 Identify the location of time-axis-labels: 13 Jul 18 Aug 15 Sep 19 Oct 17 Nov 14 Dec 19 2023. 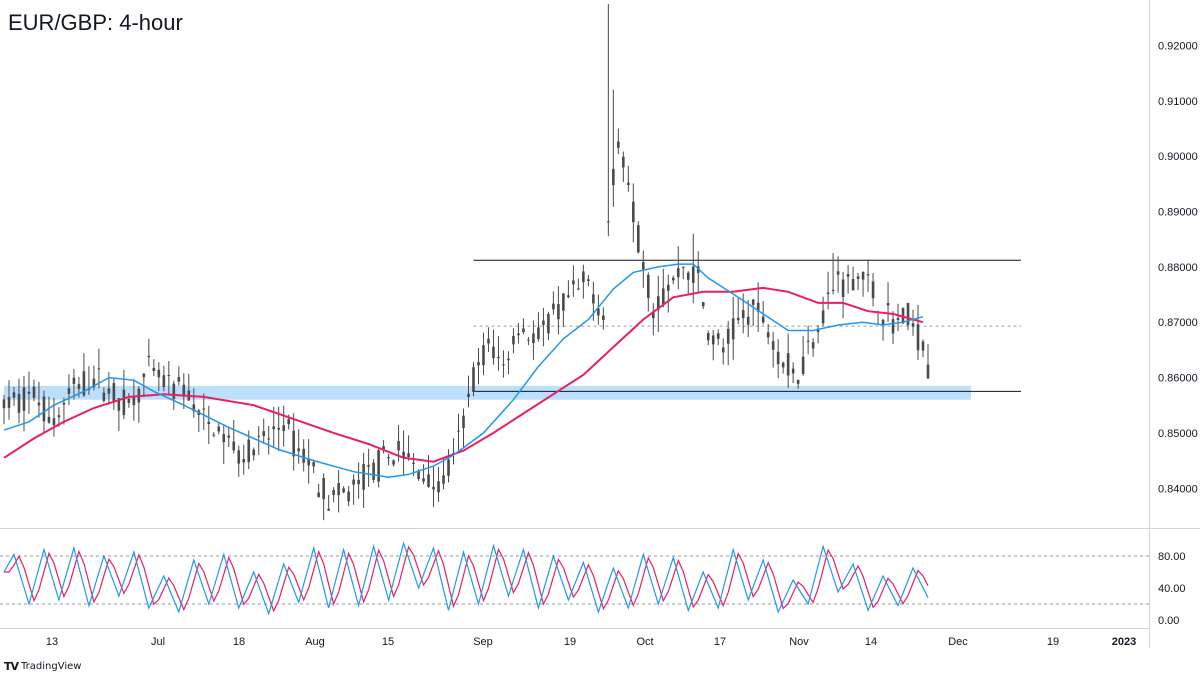
(591, 642).